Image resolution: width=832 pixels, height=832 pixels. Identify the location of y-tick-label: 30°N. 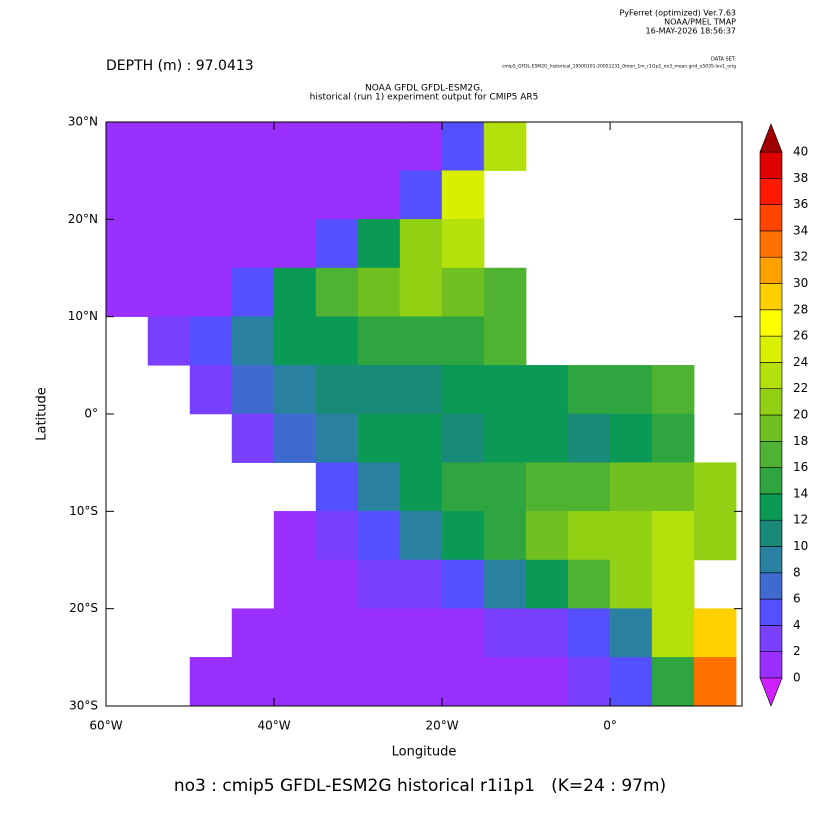
(83, 122).